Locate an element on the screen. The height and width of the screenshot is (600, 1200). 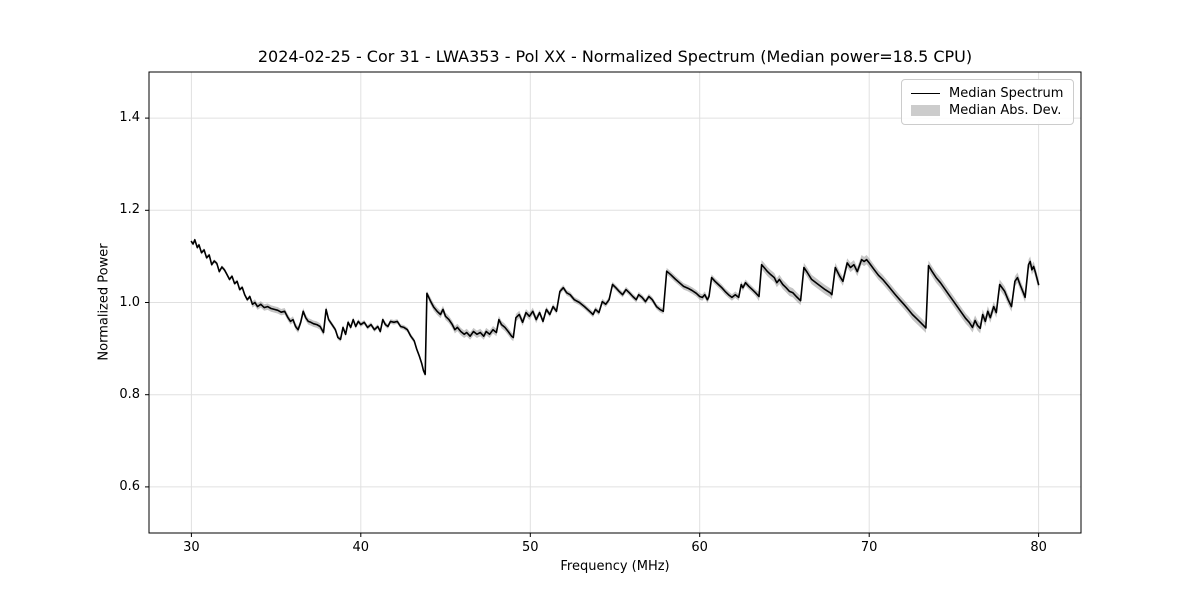
x-tick-label: 30 is located at coordinates (191, 547).